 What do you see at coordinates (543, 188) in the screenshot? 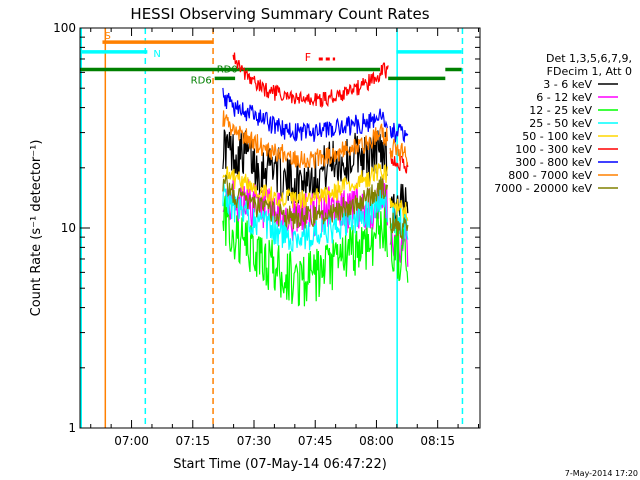
I see `legend-entry-label: 7000 - 20000 keV` at bounding box center [543, 188].